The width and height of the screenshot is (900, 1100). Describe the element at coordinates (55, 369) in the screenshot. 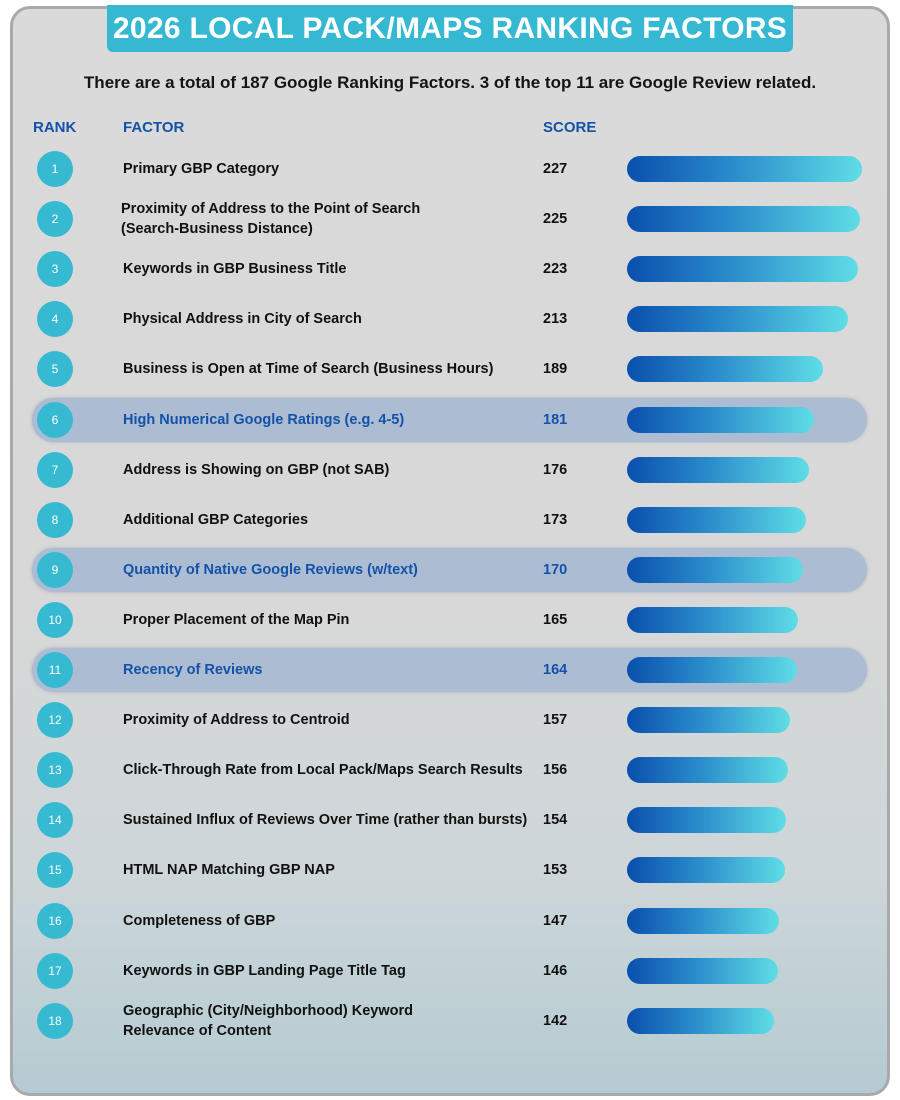

I see `rank-badge: 5` at that location.